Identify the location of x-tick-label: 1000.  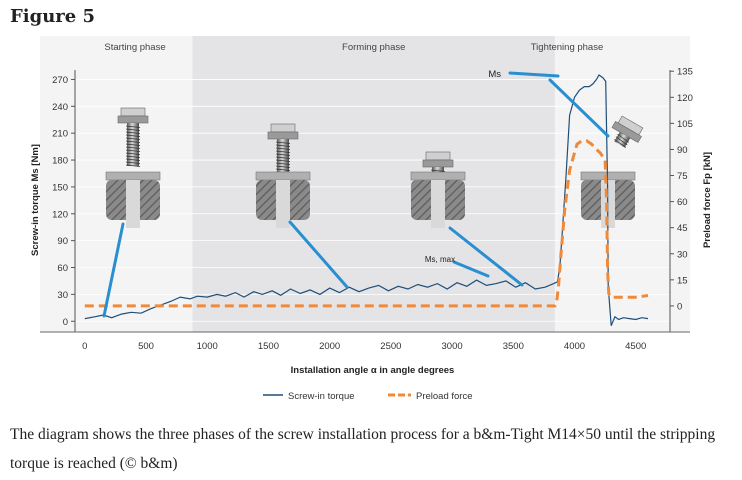
(207, 346).